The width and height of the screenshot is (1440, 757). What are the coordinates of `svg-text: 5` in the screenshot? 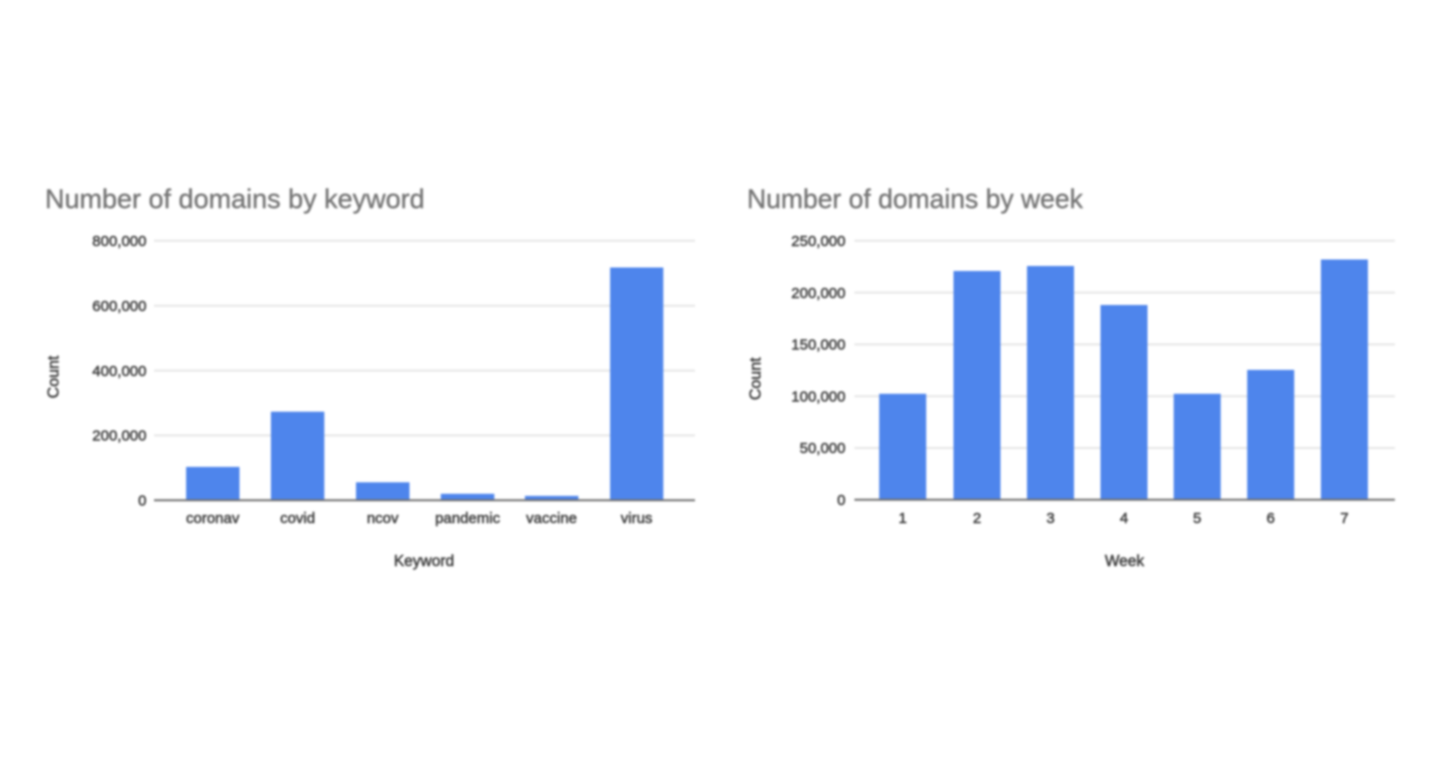 It's located at (1197, 518).